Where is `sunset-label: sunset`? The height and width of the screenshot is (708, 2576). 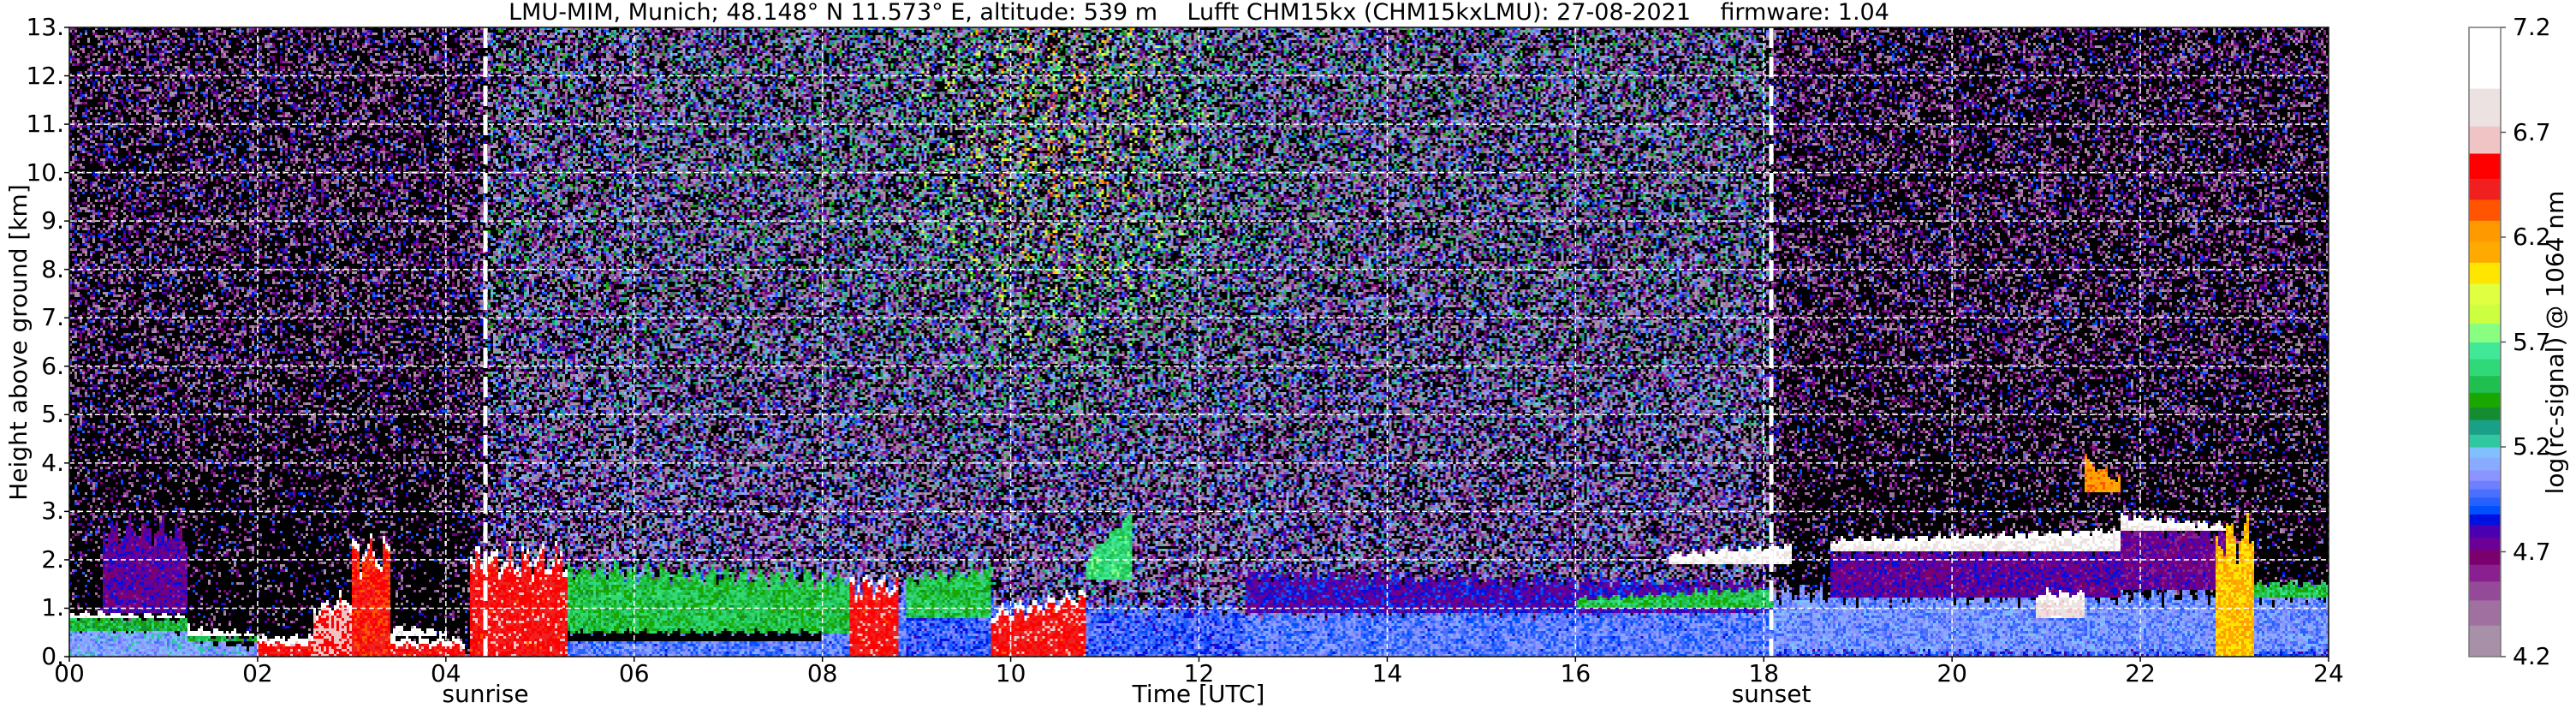
sunset-label: sunset is located at coordinates (1772, 694).